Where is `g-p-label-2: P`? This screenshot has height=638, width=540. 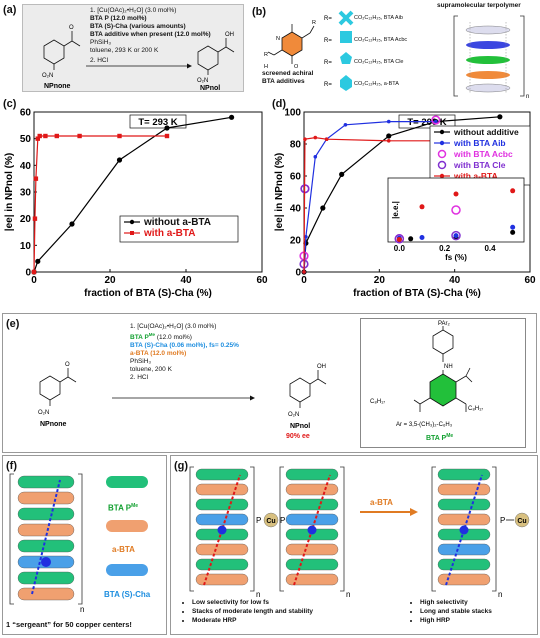 g-p-label-2: P is located at coordinates (282, 520).